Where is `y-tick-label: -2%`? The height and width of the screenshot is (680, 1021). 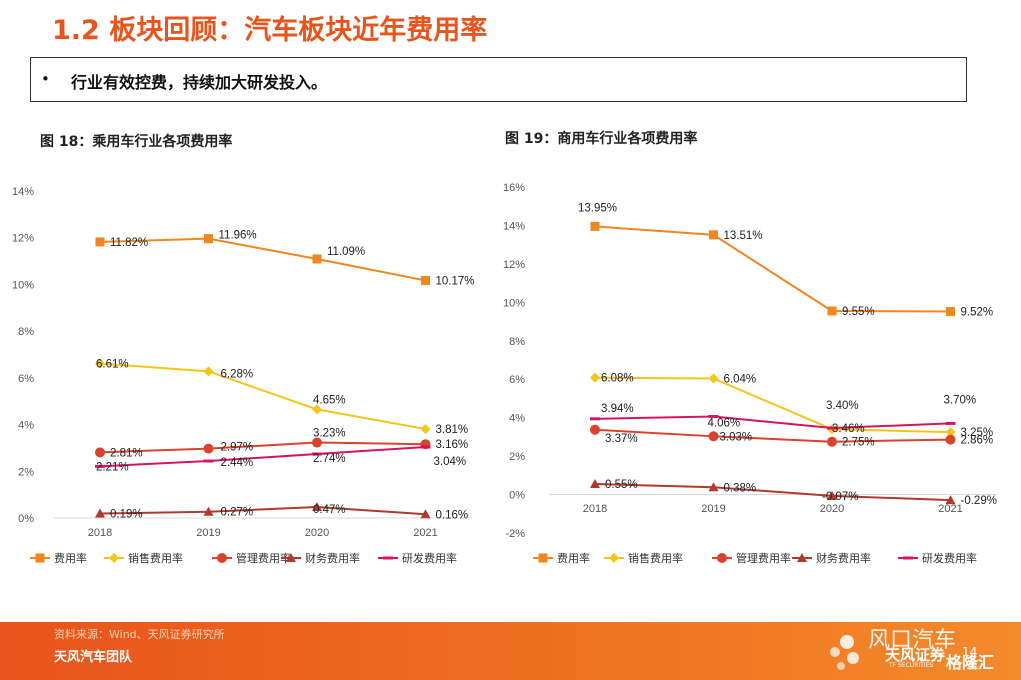
y-tick-label: -2% is located at coordinates (515, 534).